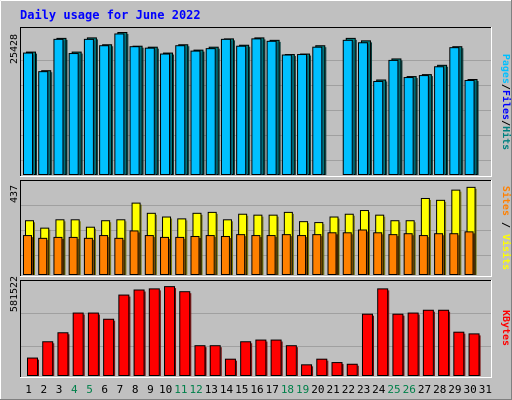  I want to click on x-tick-label: 6, so click(104, 389).